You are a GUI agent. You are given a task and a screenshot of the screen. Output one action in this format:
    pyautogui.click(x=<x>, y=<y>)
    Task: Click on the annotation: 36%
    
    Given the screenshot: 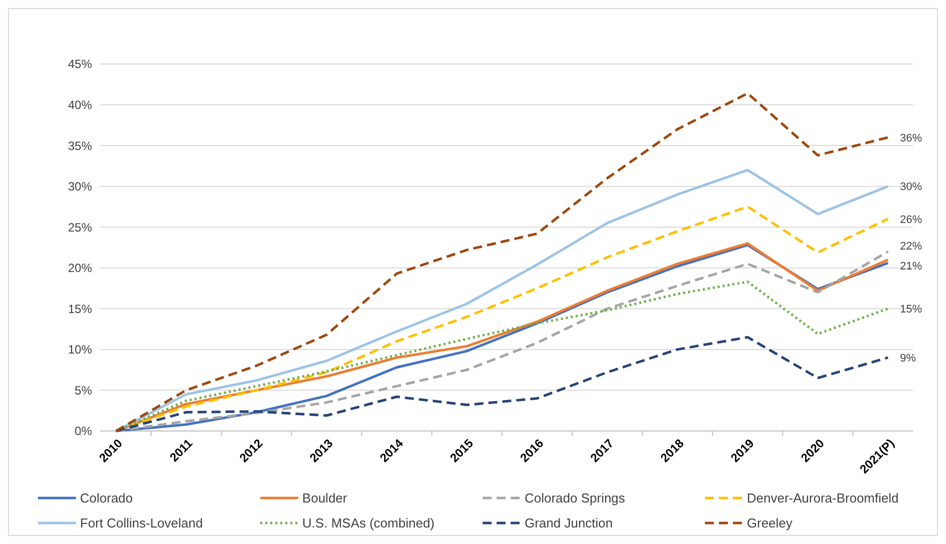 What is the action you would take?
    pyautogui.click(x=911, y=138)
    